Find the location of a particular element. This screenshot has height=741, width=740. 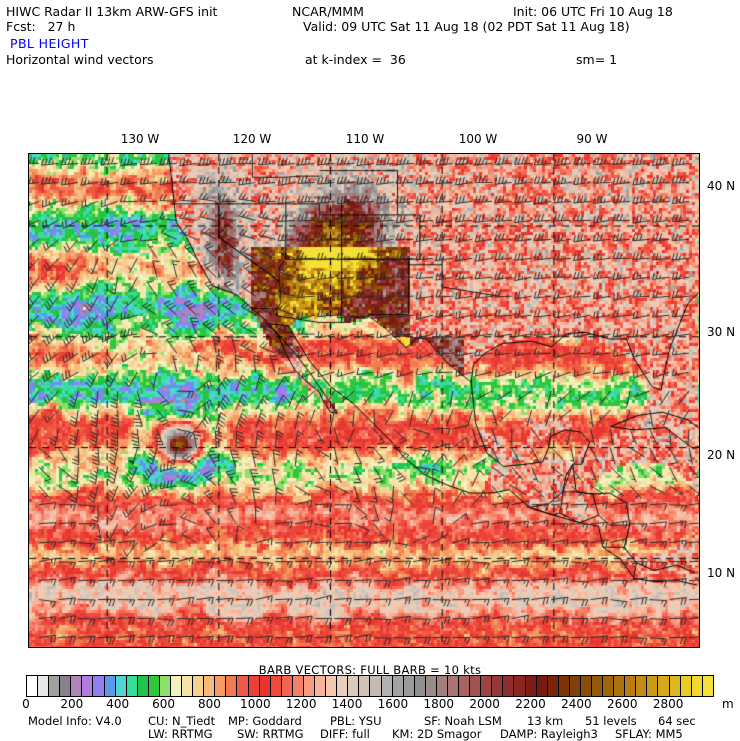

colorbar-unit: m is located at coordinates (728, 704).